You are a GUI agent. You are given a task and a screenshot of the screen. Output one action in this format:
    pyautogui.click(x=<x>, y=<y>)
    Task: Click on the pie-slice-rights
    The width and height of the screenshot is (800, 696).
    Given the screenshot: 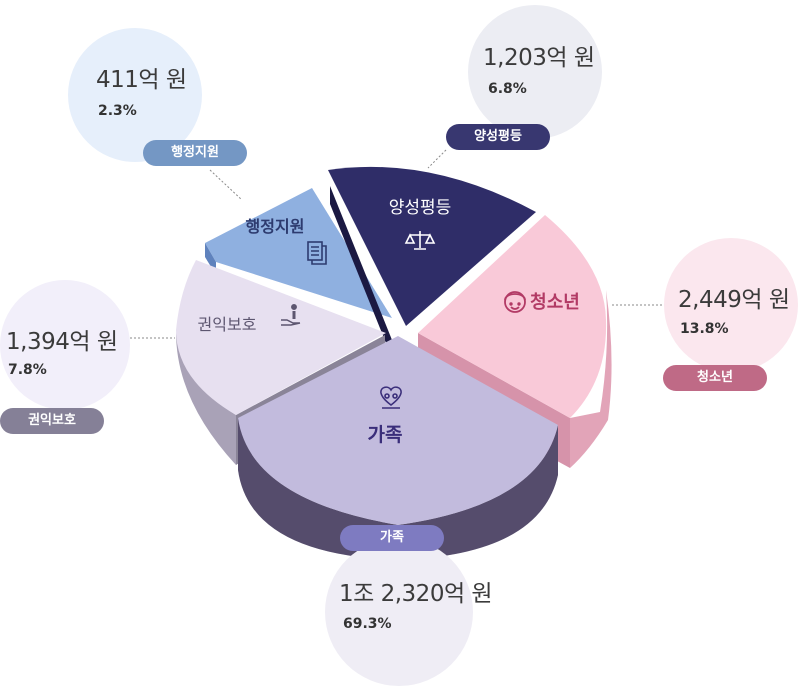 What is the action you would take?
    pyautogui.click(x=281, y=337)
    